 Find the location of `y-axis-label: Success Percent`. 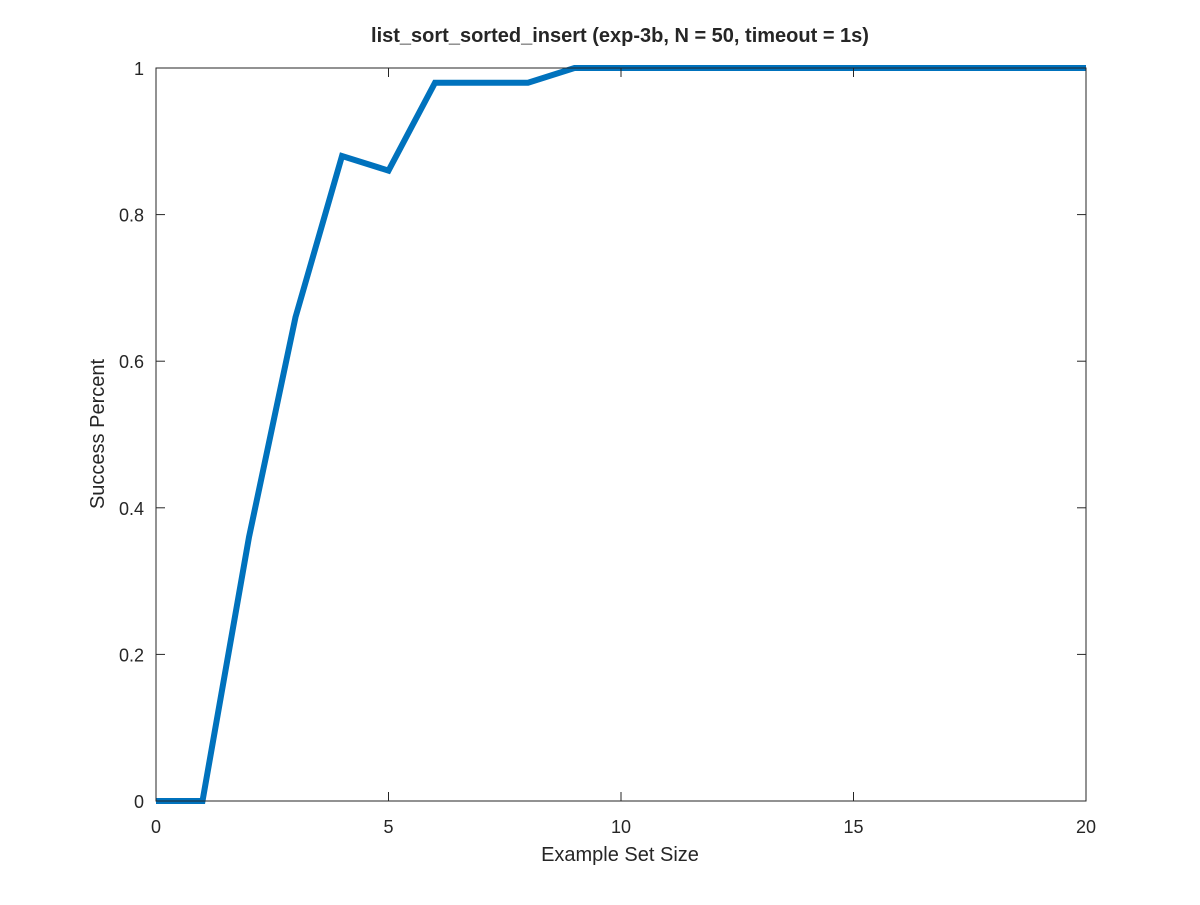

y-axis-label: Success Percent is located at coordinates (98, 434).